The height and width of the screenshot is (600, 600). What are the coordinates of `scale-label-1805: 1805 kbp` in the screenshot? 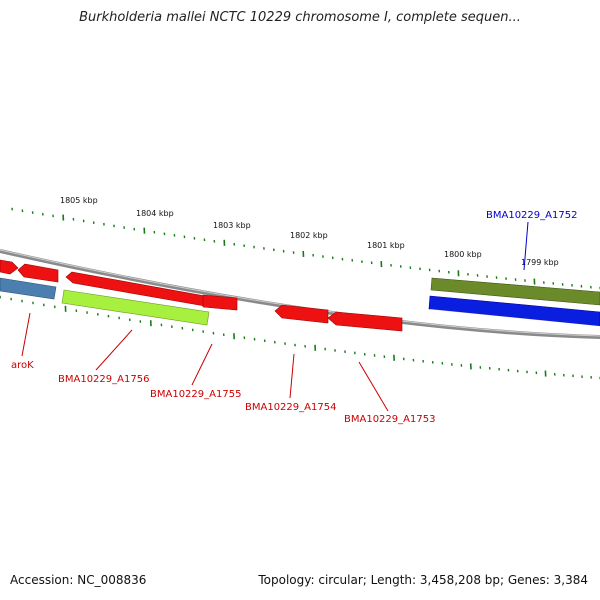 It's located at (79, 200).